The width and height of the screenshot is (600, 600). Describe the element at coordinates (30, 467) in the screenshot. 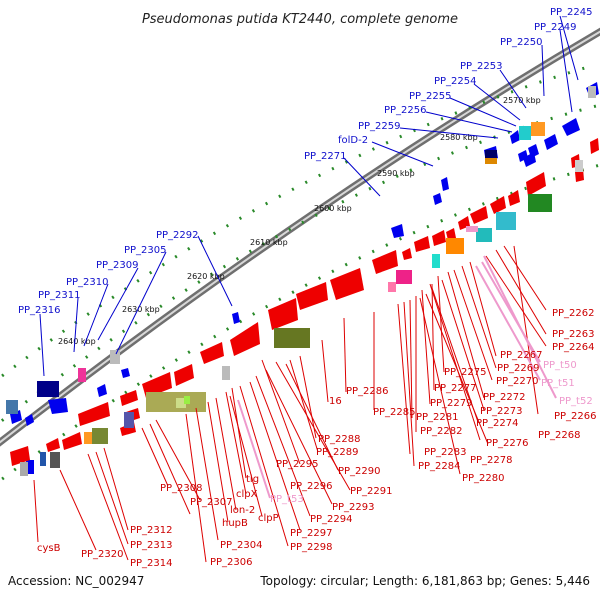

I see `gene-blue-low` at that location.